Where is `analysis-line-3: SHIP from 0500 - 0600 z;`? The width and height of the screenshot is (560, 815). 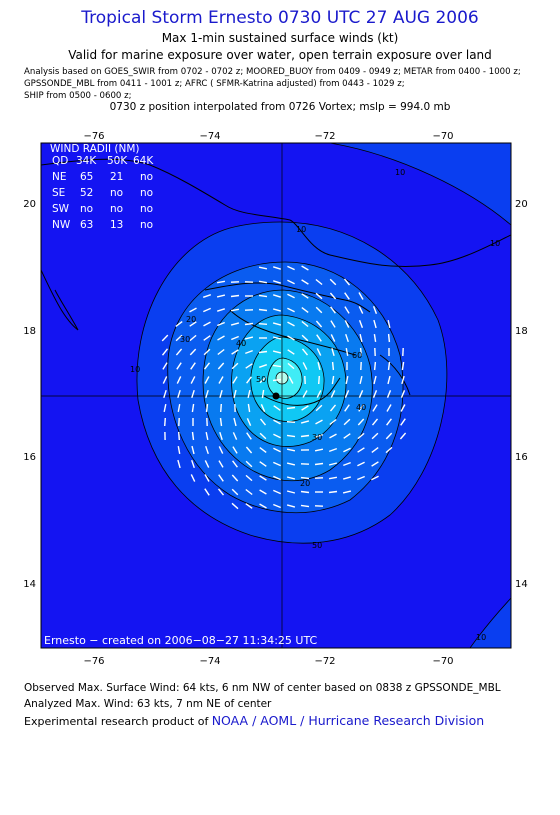
analysis-line-3: SHIP from 0500 - 0600 z; is located at coordinates (78, 96).